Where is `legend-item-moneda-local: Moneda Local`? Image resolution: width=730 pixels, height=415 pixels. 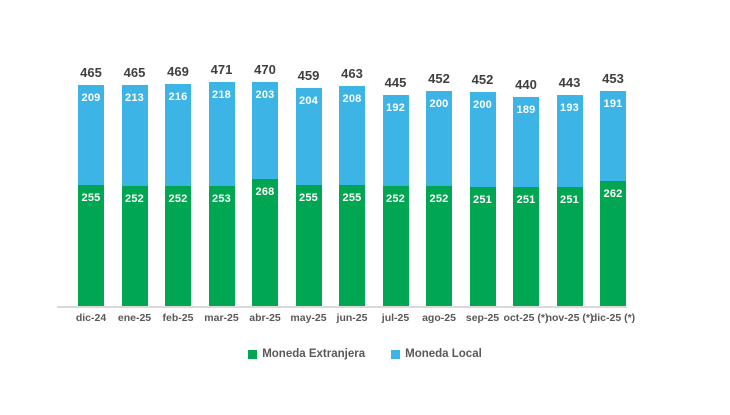 legend-item-moneda-local: Moneda Local is located at coordinates (436, 354).